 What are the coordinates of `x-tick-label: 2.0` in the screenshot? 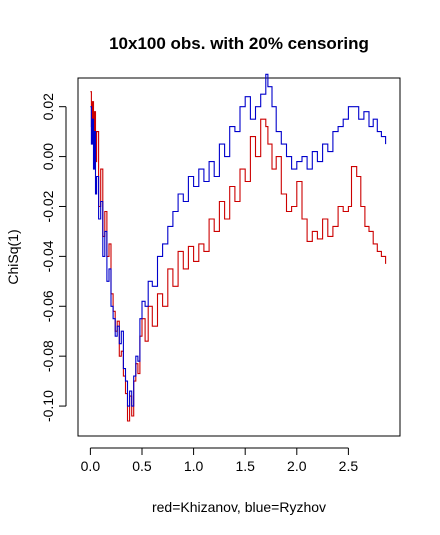 It's located at (297, 466).